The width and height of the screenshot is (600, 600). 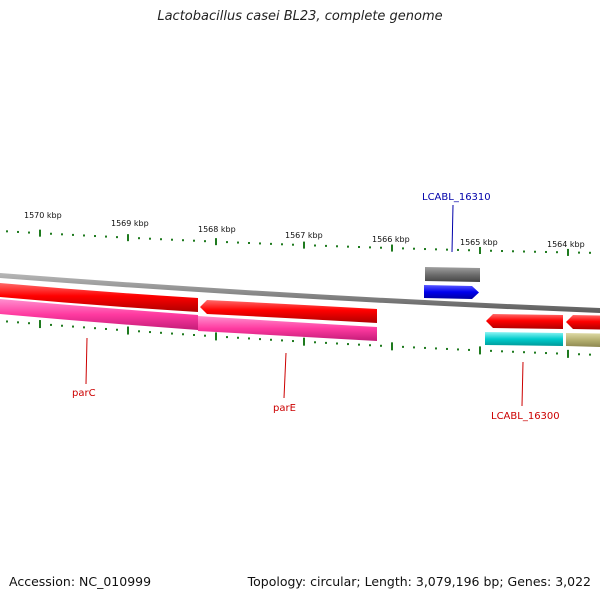 I want to click on feature-lcabl-16300-gene, so click(x=524, y=339).